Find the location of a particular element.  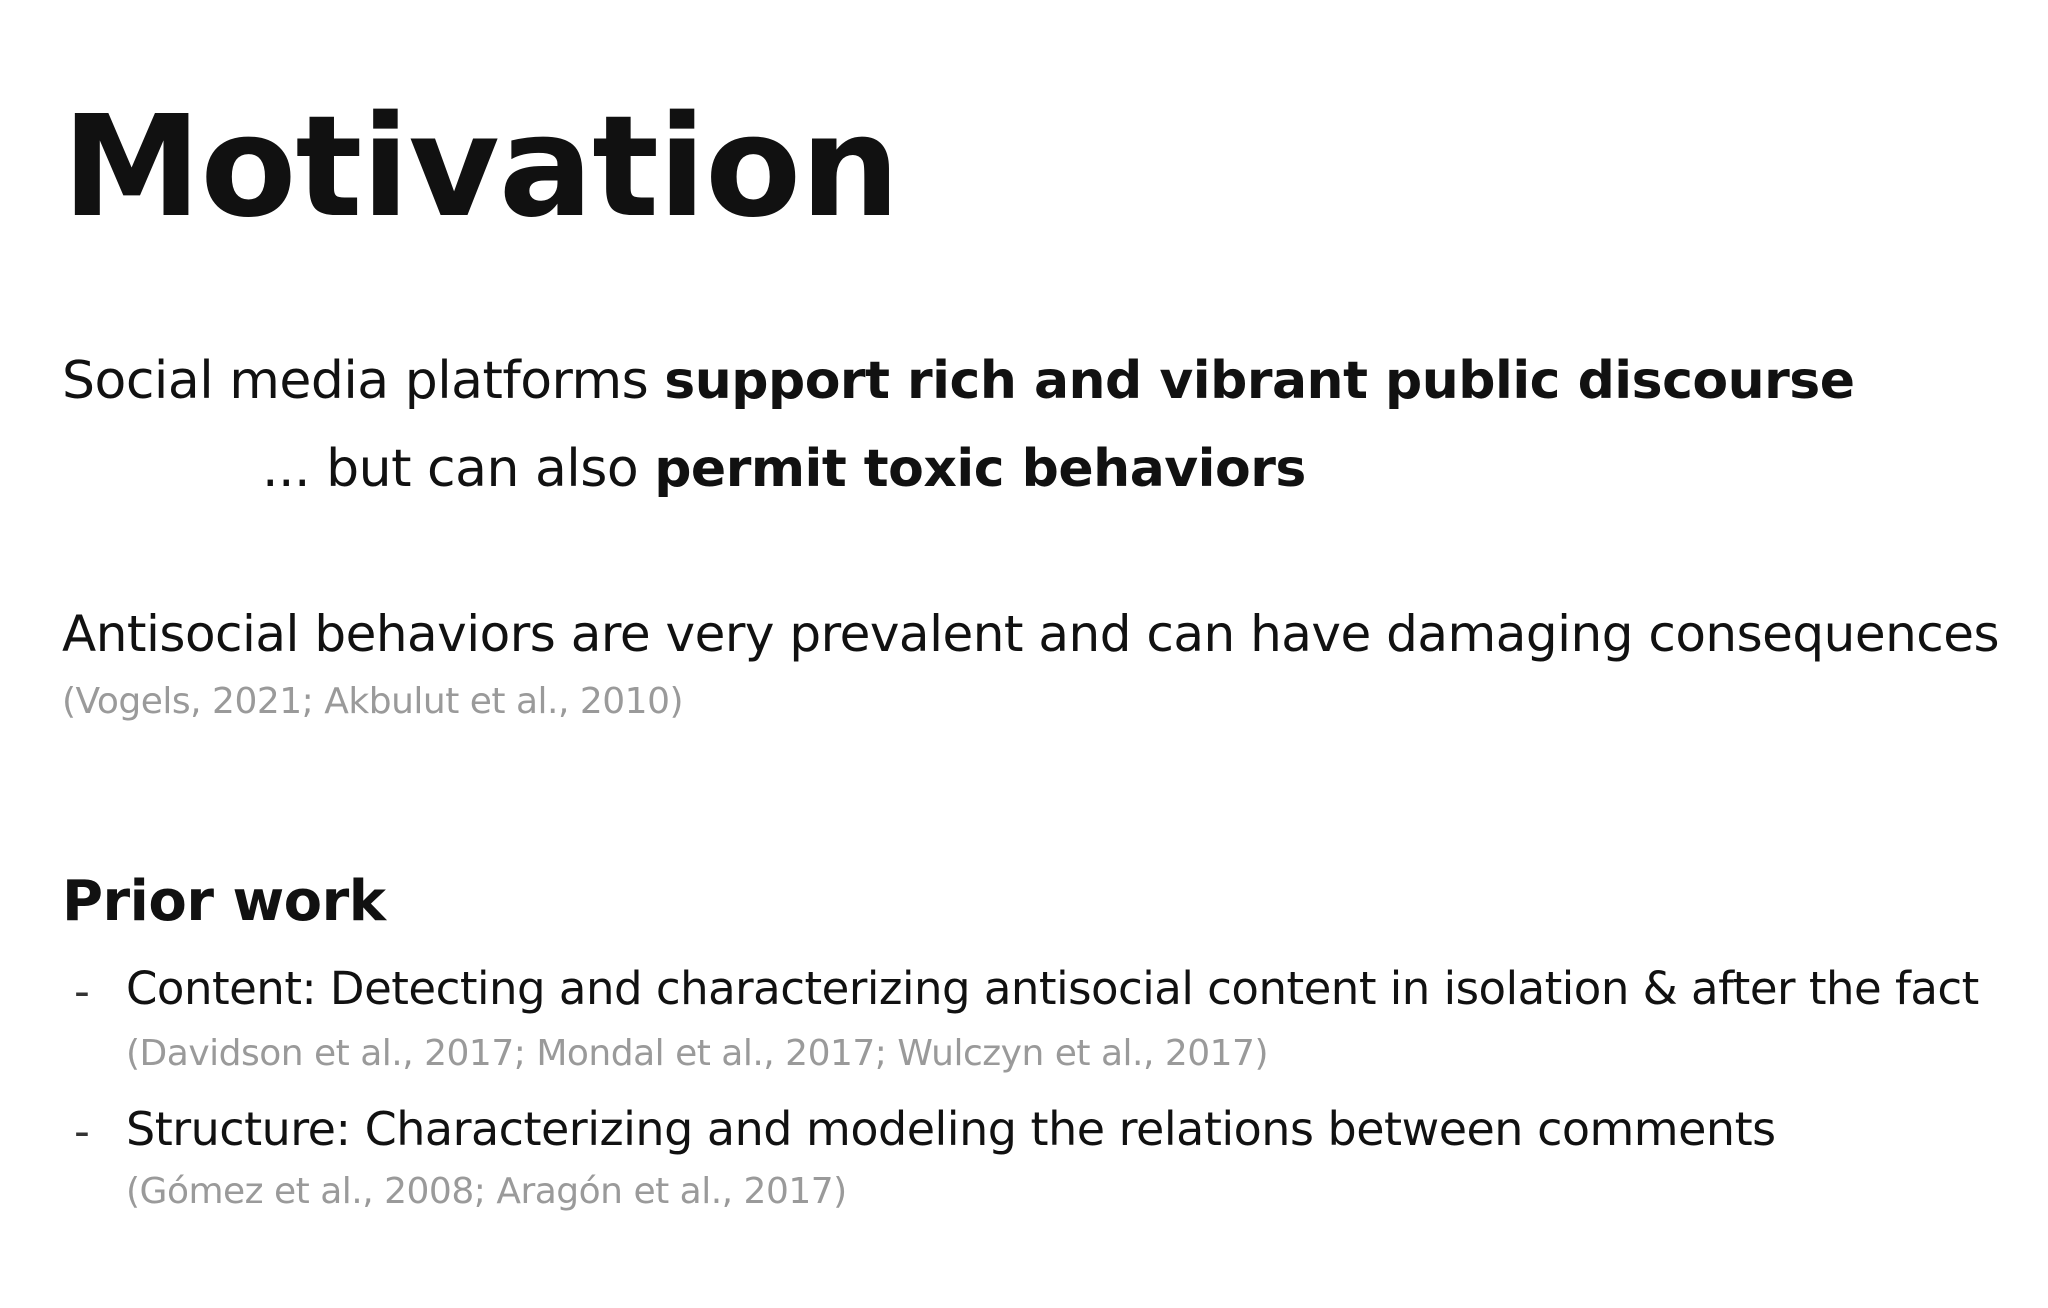

intro-line-2-plain: ... but can also is located at coordinates (458, 469).